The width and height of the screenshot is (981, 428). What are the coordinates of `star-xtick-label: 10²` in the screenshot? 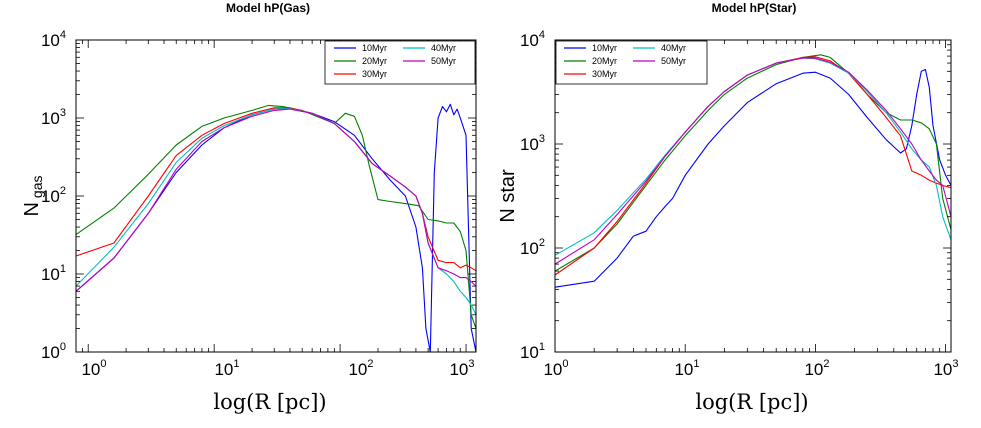 It's located at (816, 368).